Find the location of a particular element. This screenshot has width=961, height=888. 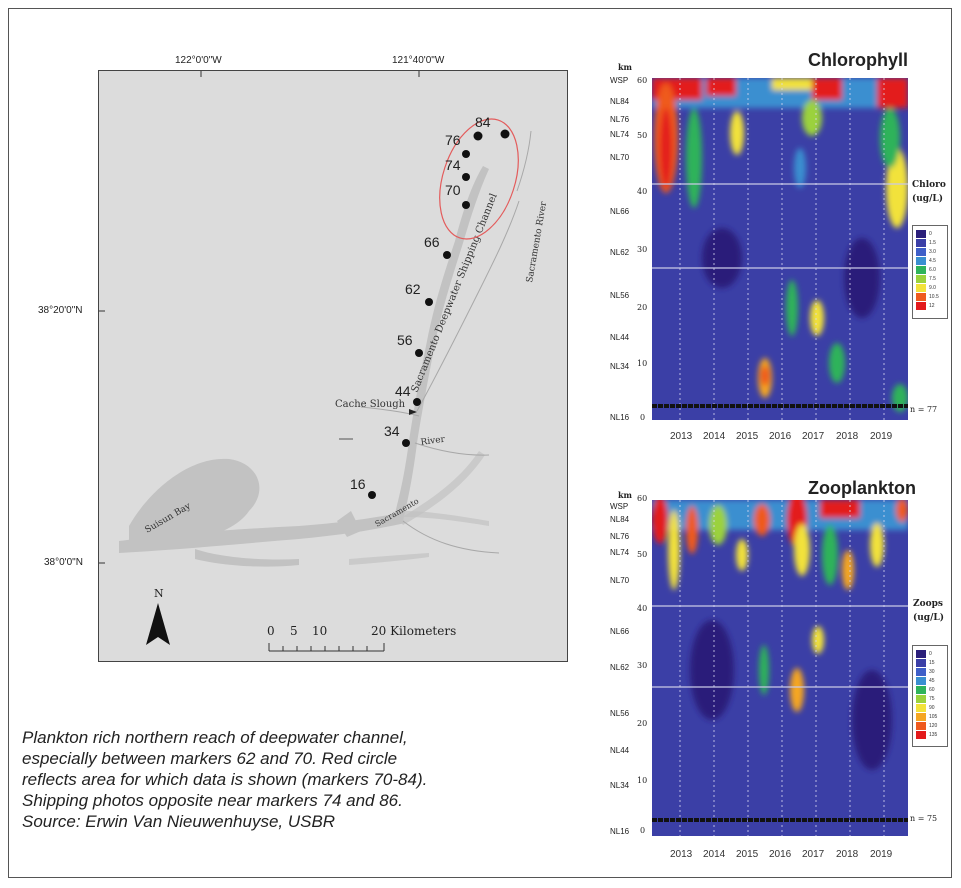

chl-station-nl16: NL16 is located at coordinates (620, 417).